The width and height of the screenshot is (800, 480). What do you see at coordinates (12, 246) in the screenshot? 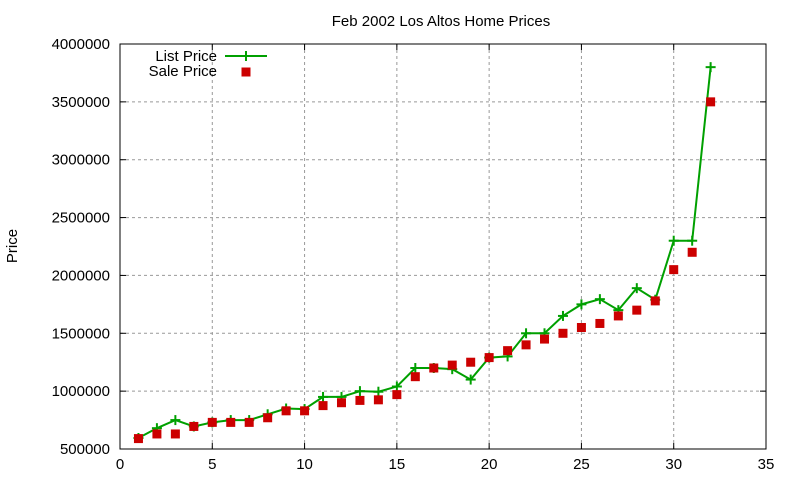
I see `y-axis-label: Price` at bounding box center [12, 246].